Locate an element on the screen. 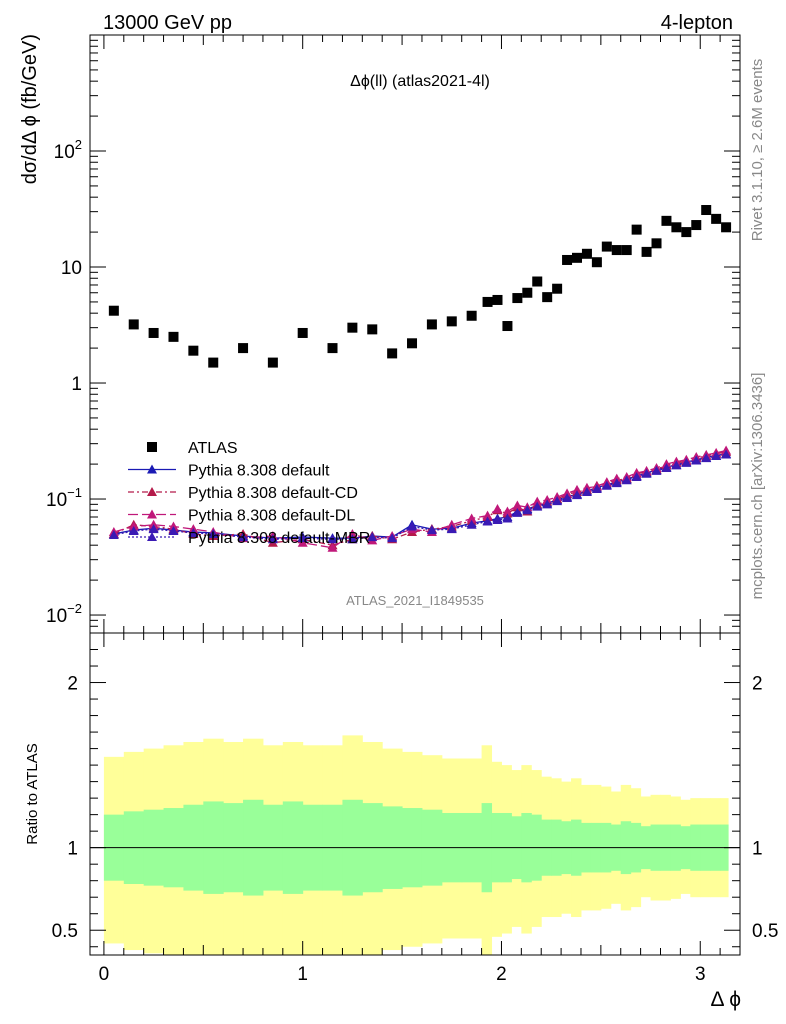 Image resolution: width=786 pixels, height=1024 pixels. ratio-y-tick-label-right: 2 is located at coordinates (757, 684).